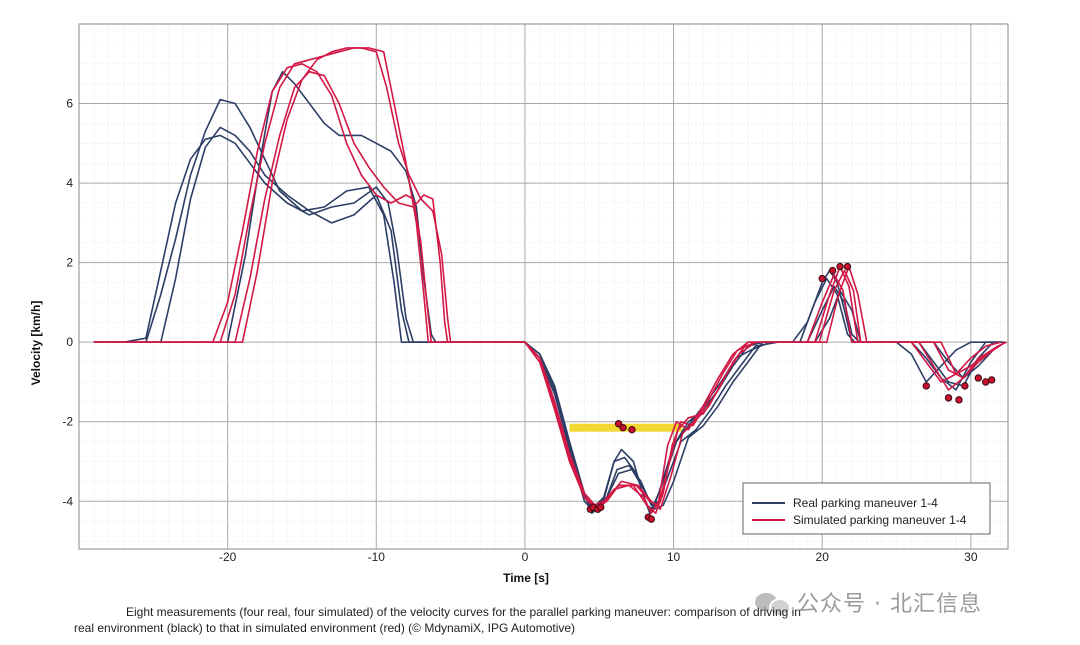 Image resolution: width=1080 pixels, height=645 pixels. Describe the element at coordinates (69, 342) in the screenshot. I see `y-tick-label: 0` at that location.